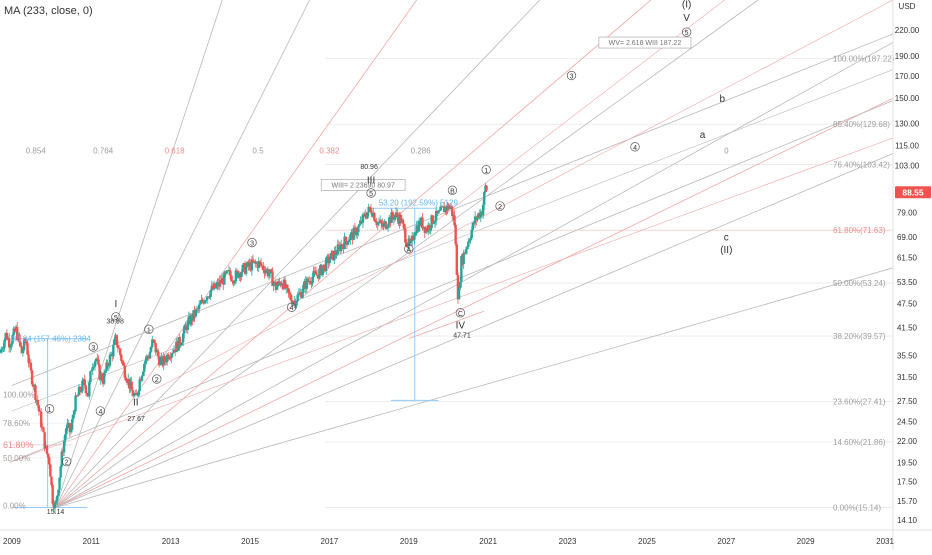 Image resolution: width=932 pixels, height=555 pixels. I want to click on wave-label: 5, so click(687, 33).